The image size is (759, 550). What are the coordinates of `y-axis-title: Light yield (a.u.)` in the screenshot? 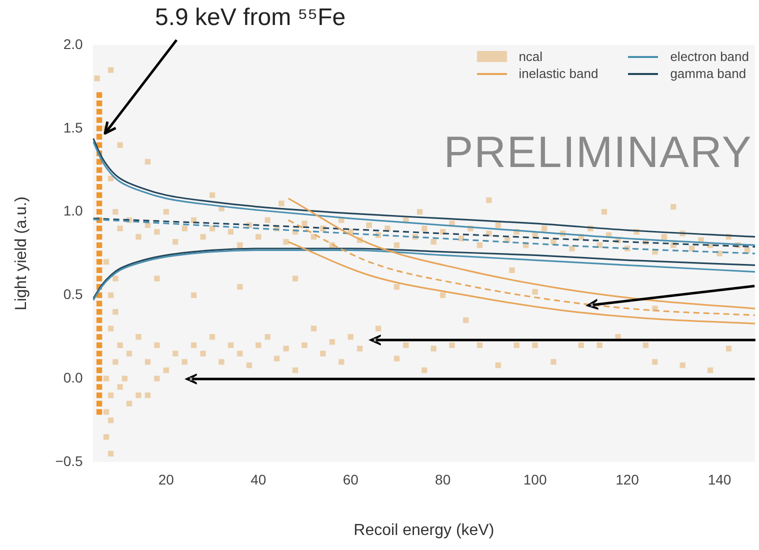 It's located at (21, 253).